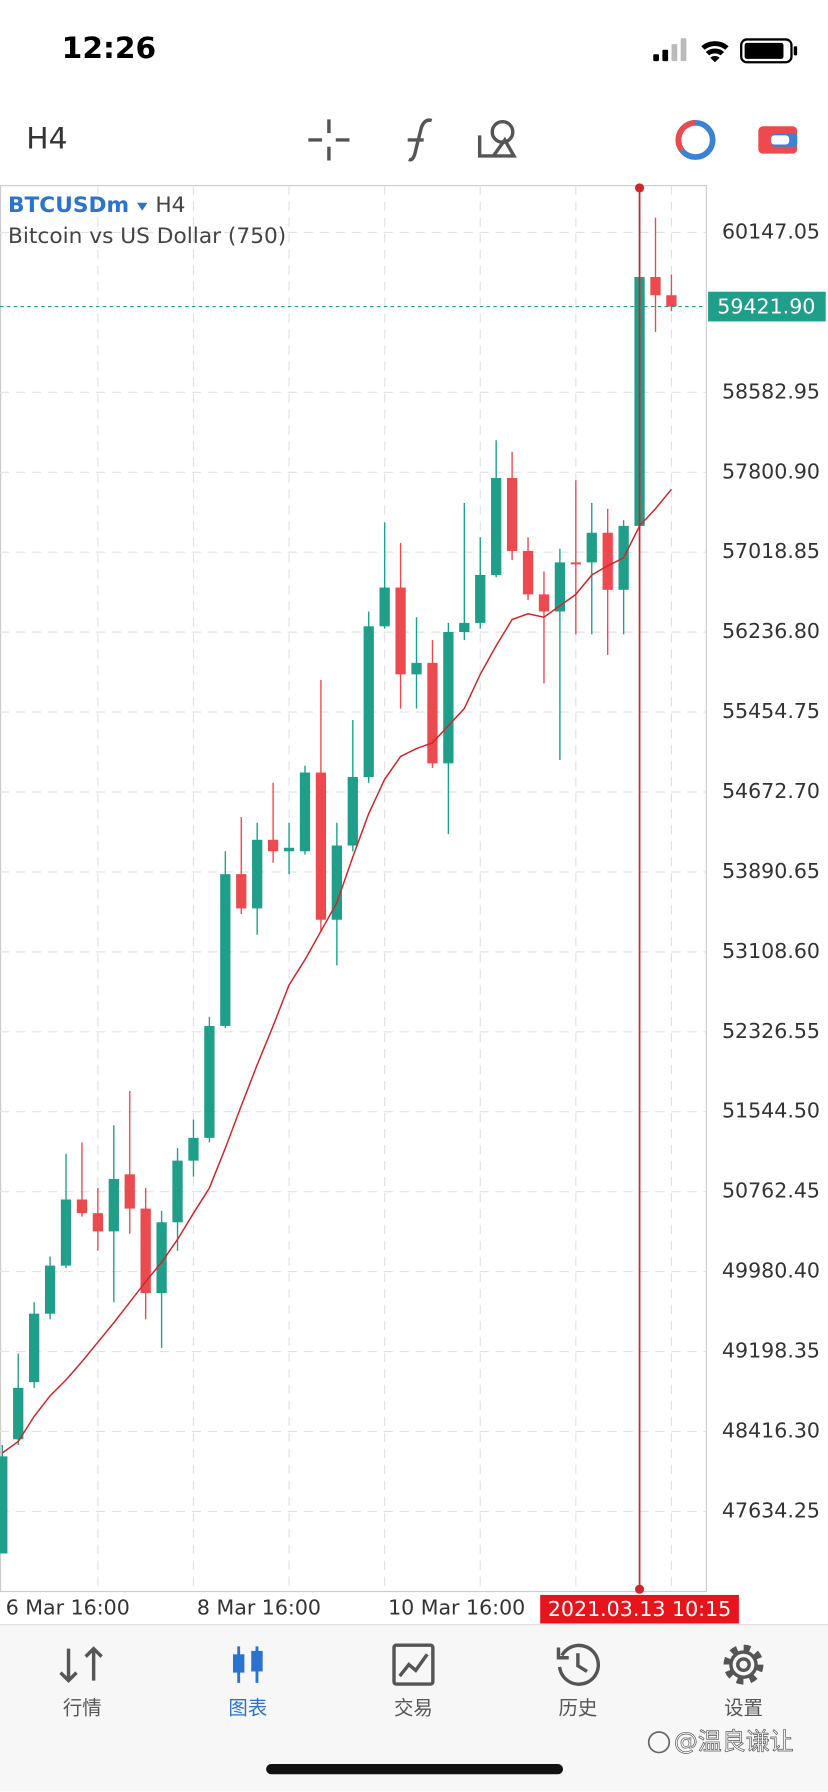  I want to click on status-time: 12:26, so click(109, 48).